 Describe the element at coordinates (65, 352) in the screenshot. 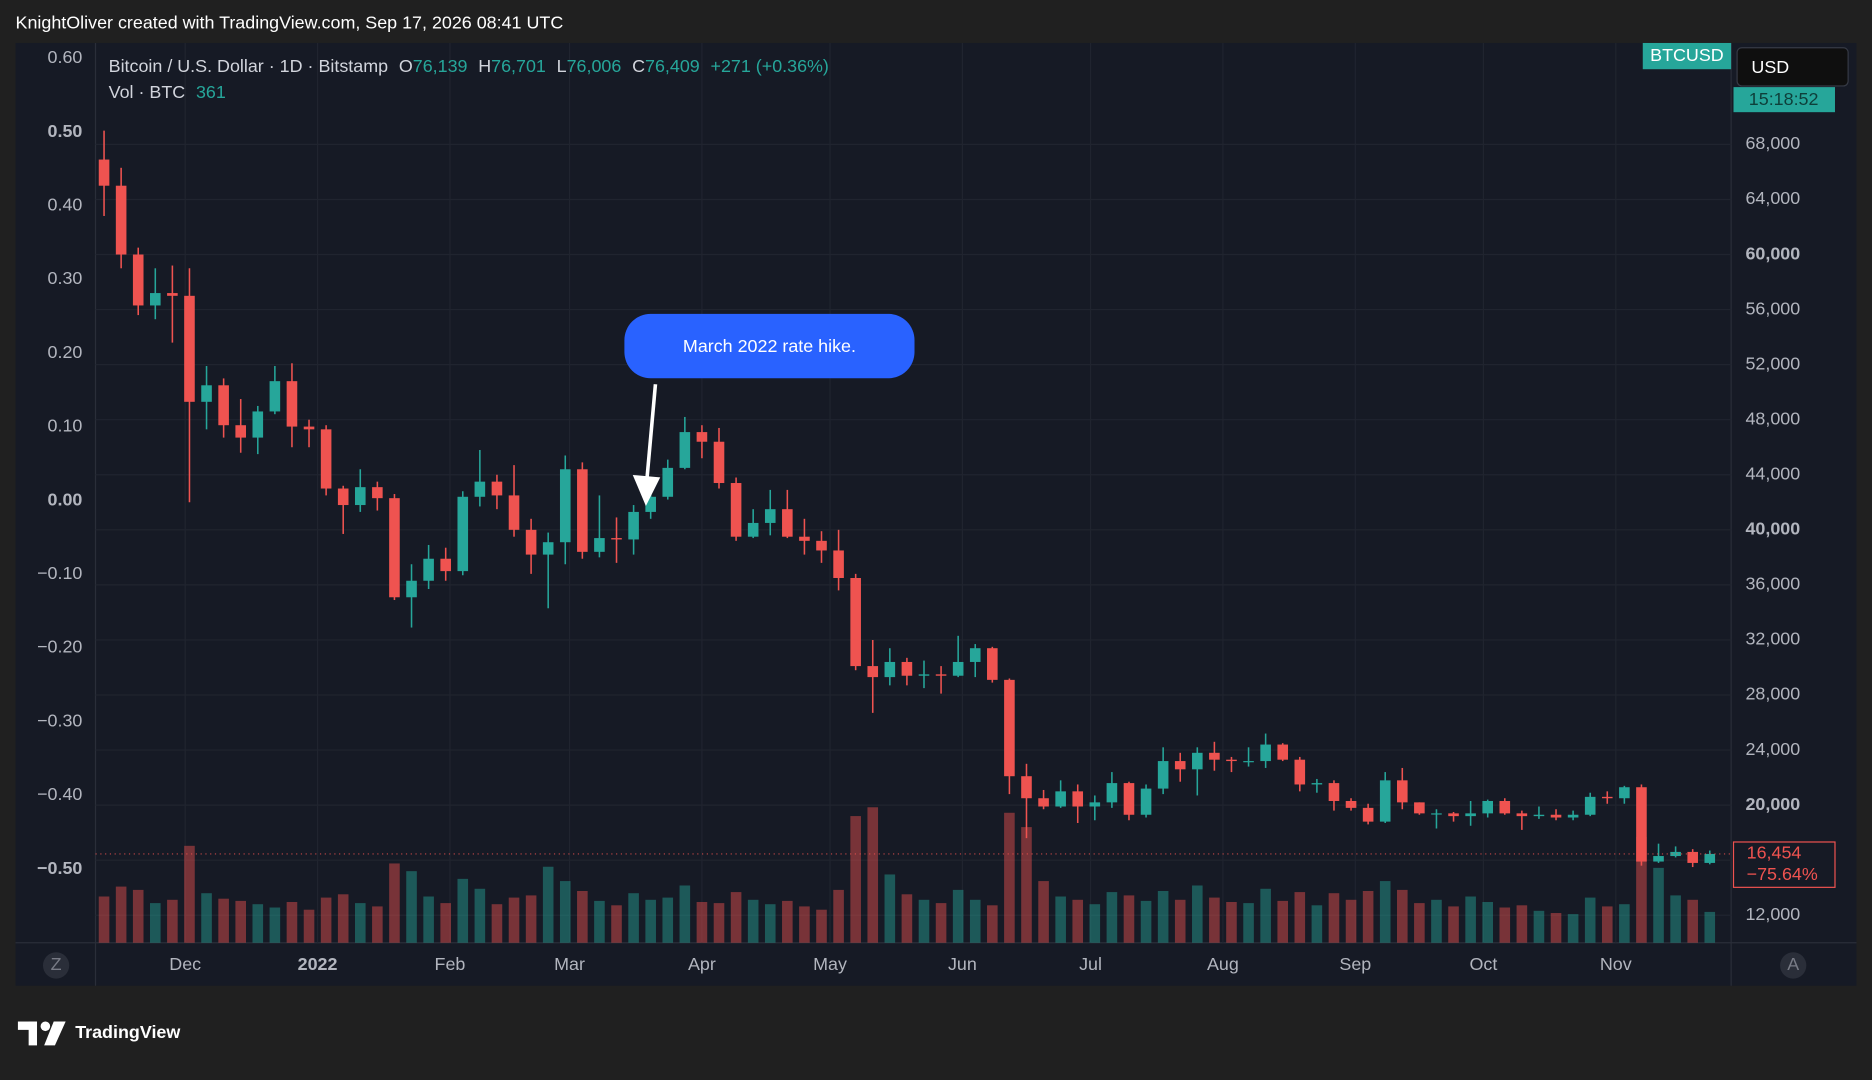

I see `y-tick-label: 0.20` at that location.